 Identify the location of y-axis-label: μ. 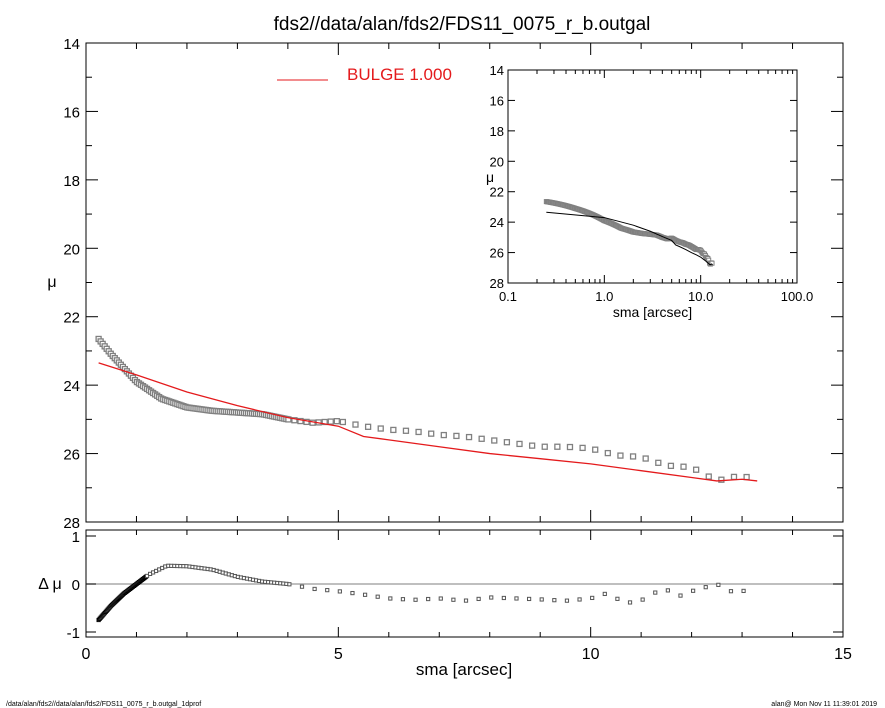
(51, 282).